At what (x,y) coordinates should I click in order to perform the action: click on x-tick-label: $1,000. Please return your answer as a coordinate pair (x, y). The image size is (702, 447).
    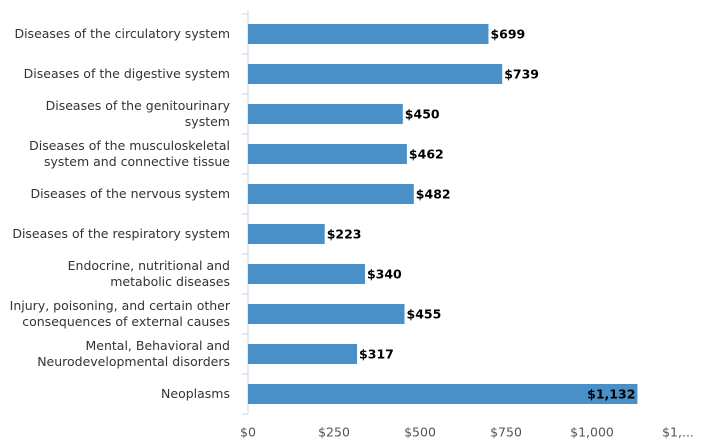
    Looking at the image, I should click on (592, 432).